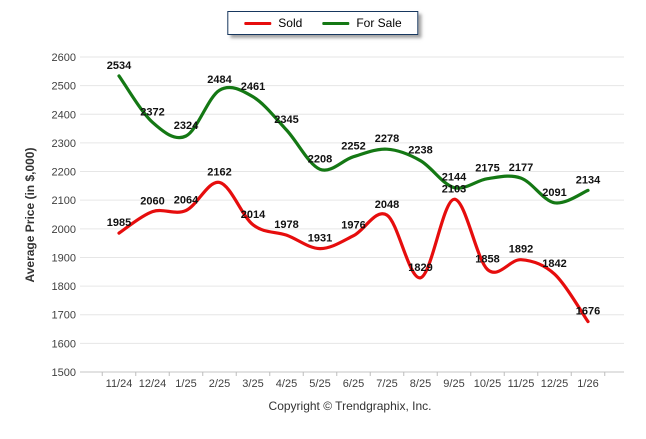 The width and height of the screenshot is (646, 439). I want to click on legend-label-for-sale: For Sale, so click(379, 23).